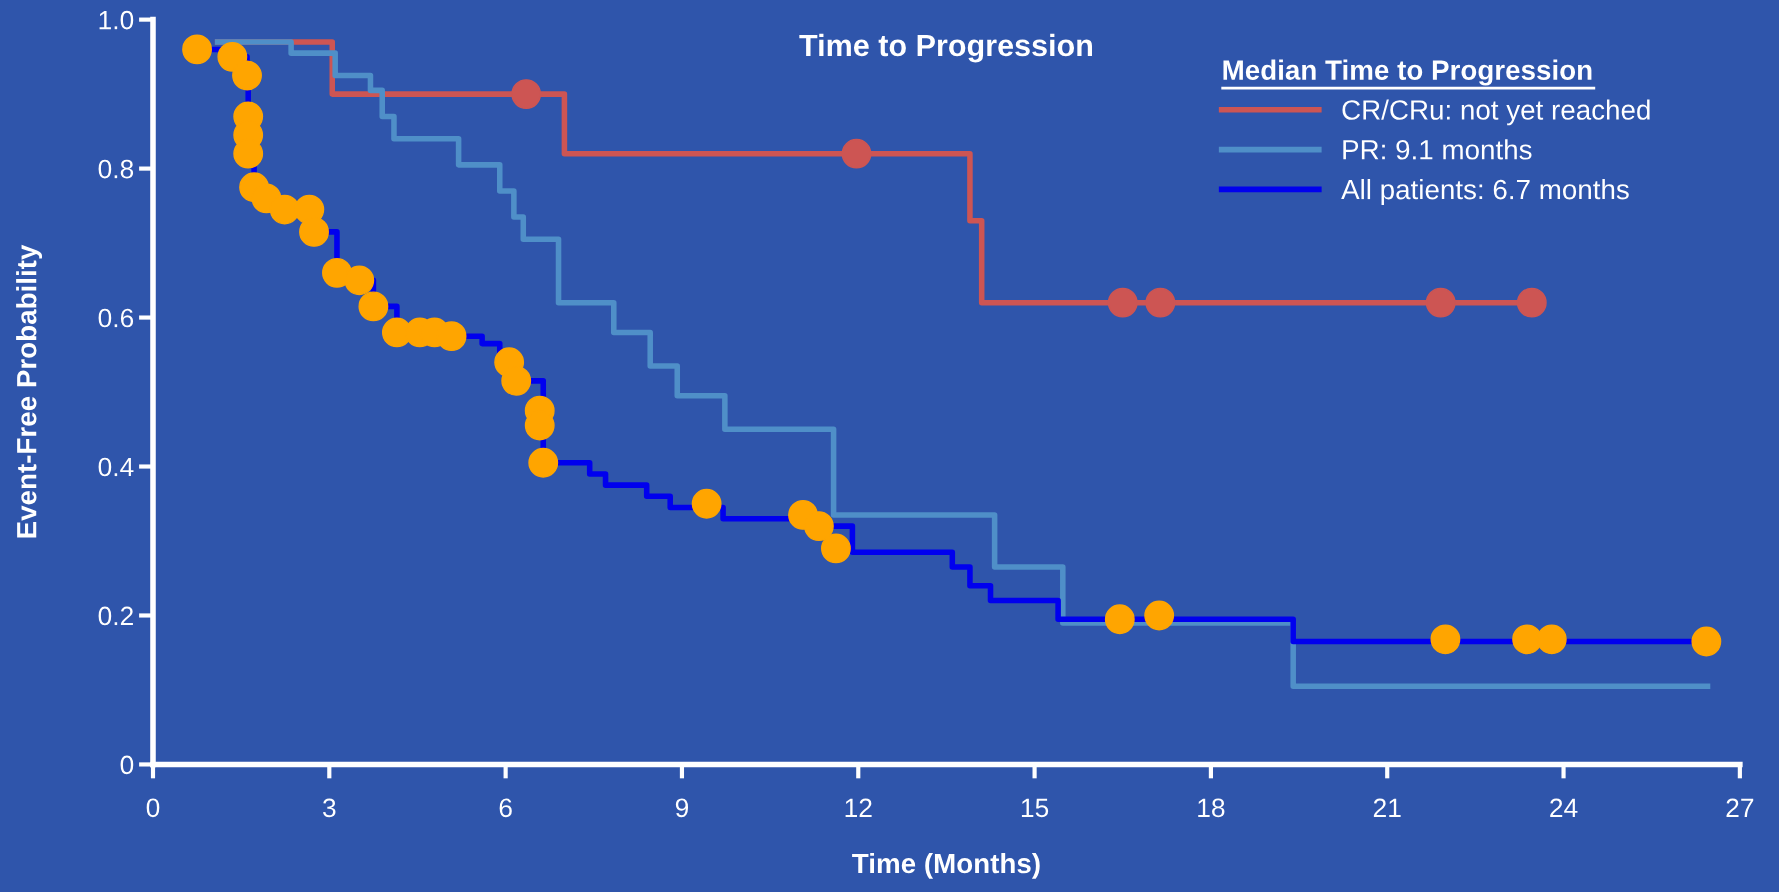  Describe the element at coordinates (116, 318) in the screenshot. I see `y-tick-label: 0.6` at that location.